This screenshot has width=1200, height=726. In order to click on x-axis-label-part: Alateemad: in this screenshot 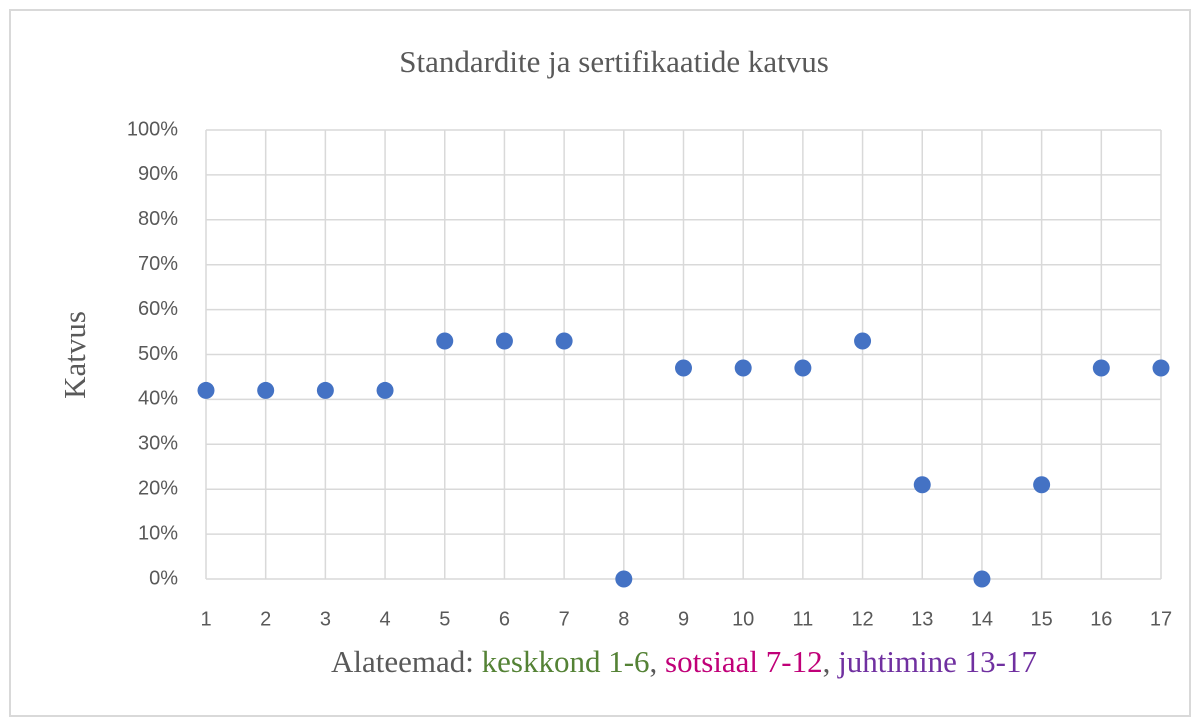, I will do `click(406, 661)`.